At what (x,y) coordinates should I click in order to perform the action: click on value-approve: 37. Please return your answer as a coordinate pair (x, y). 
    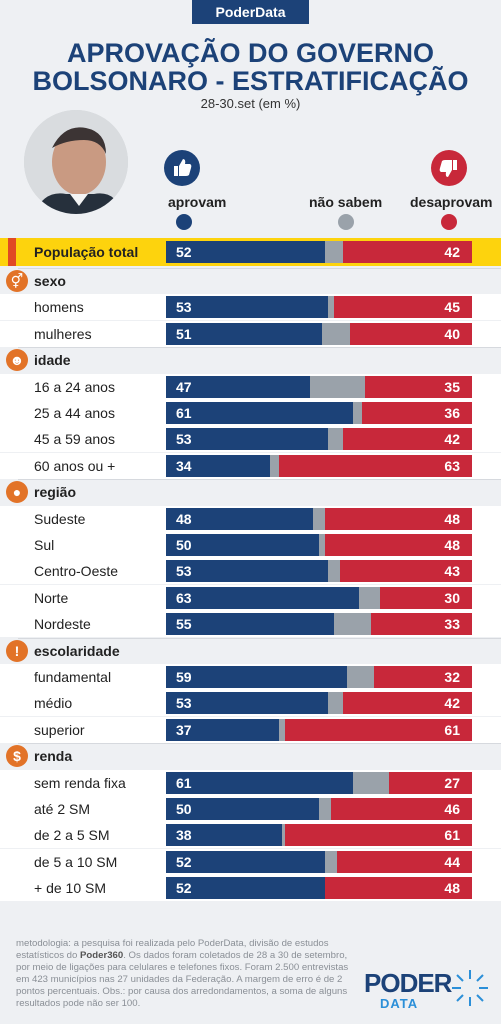
    Looking at the image, I should click on (184, 730).